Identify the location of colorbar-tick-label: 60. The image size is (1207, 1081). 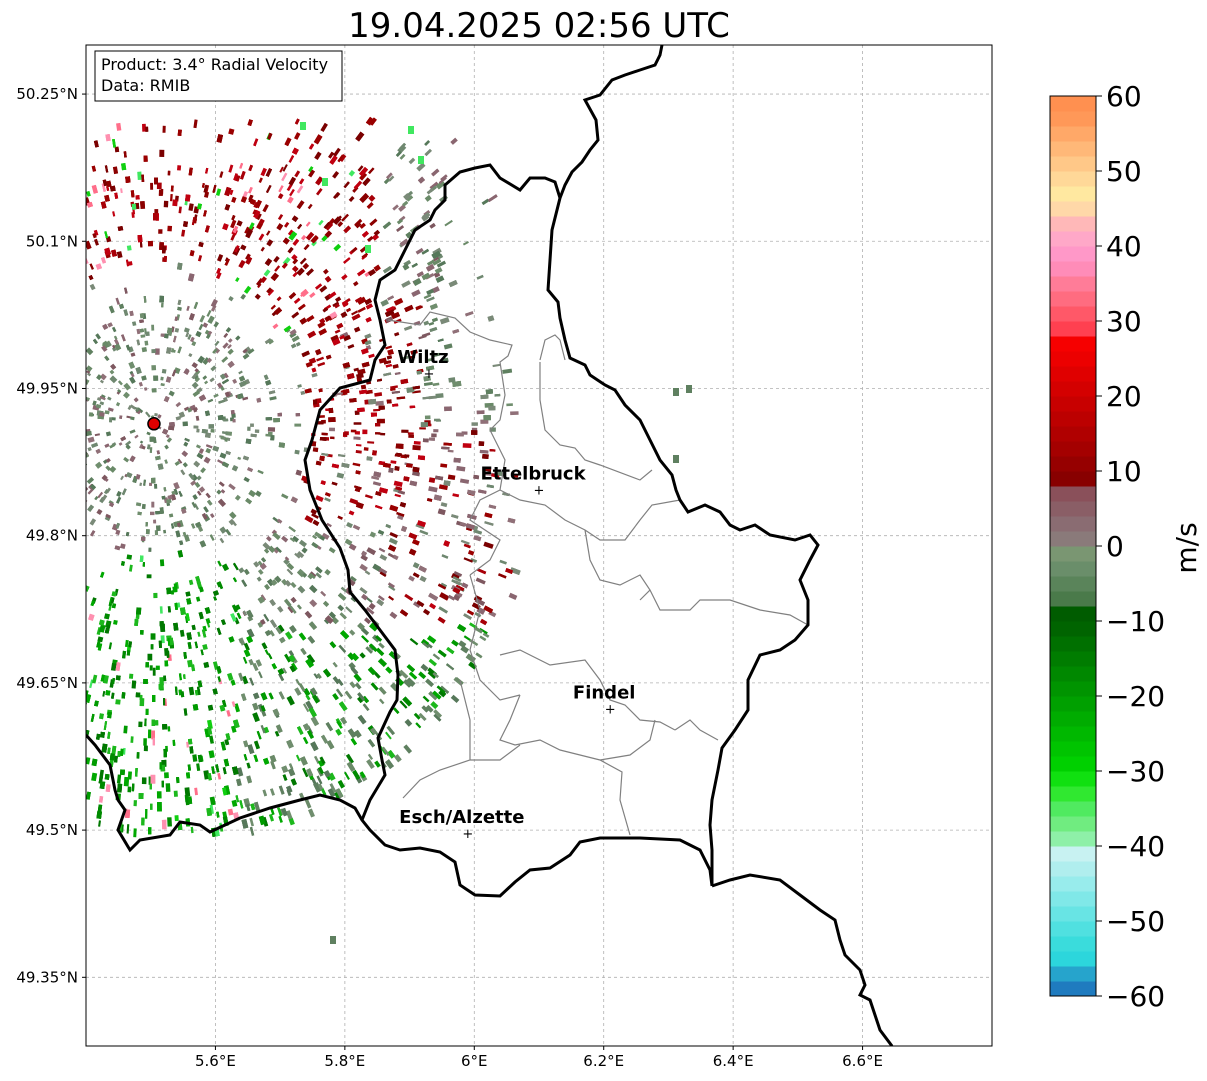
(1124, 96).